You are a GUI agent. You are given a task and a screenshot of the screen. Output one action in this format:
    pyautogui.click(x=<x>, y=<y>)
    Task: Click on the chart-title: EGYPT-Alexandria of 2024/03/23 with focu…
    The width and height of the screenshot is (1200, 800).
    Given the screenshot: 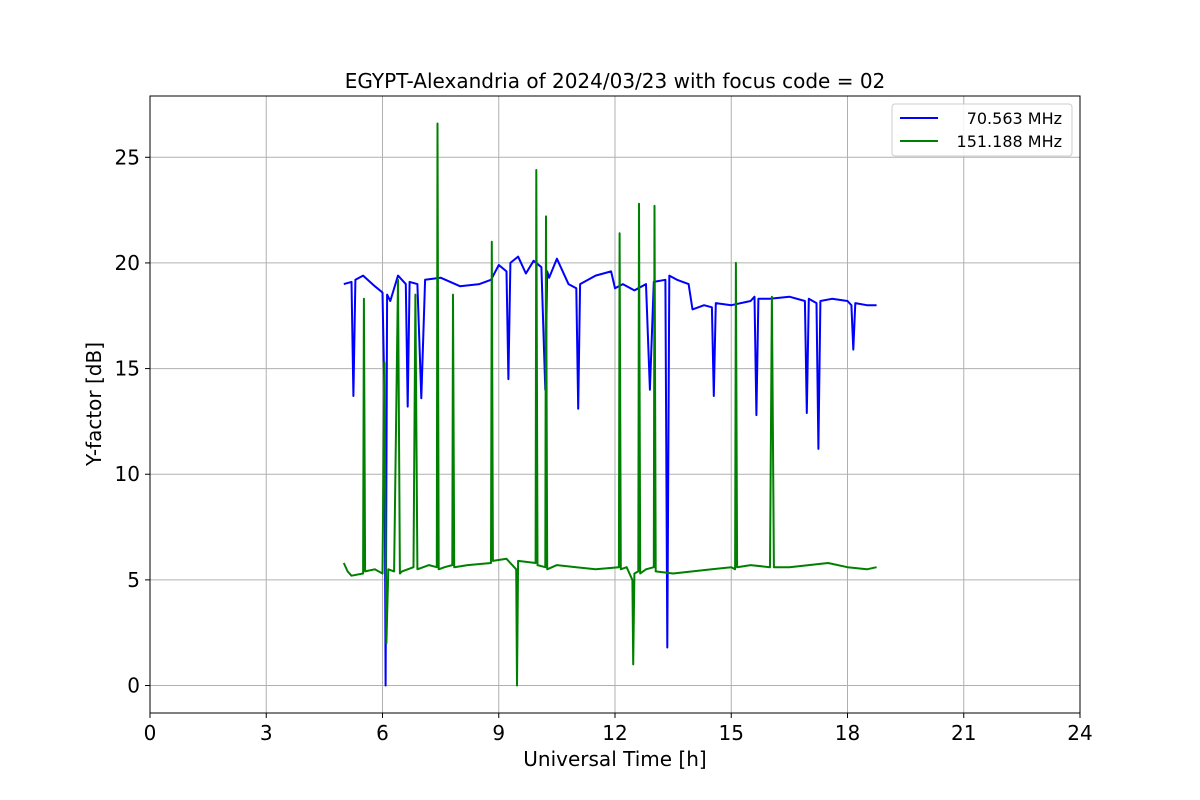 What is the action you would take?
    pyautogui.click(x=615, y=81)
    